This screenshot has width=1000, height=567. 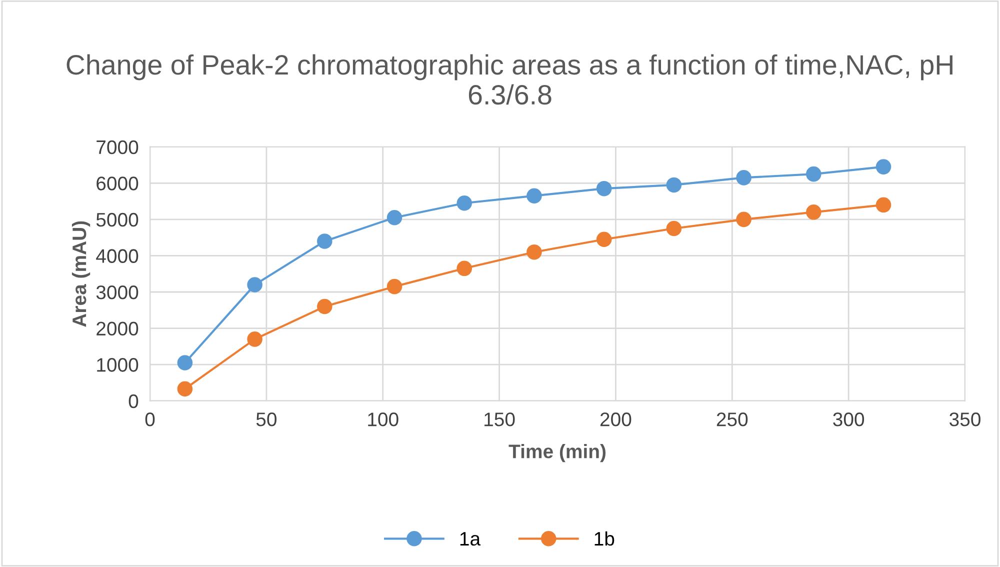 I want to click on y-tick-label: 2000, so click(x=117, y=329).